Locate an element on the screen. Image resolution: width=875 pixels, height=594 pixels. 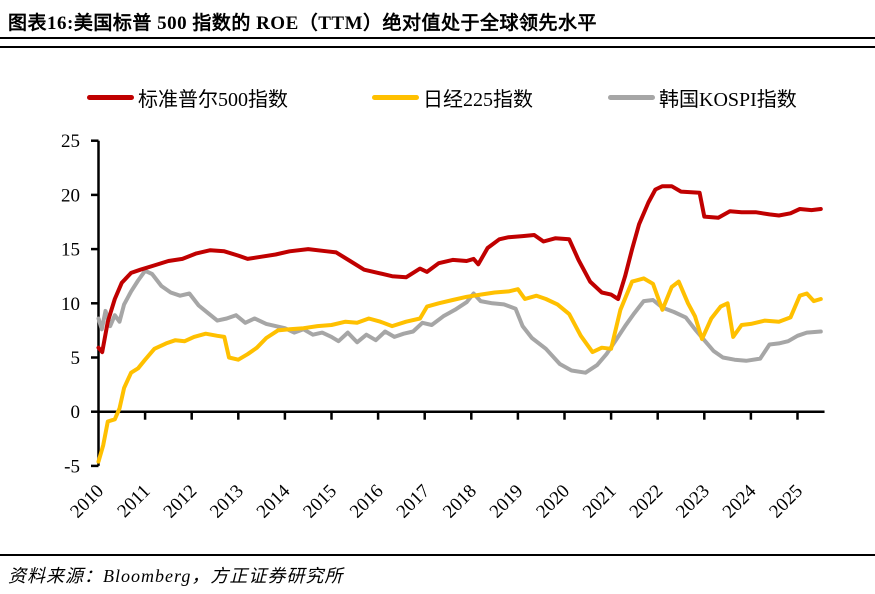
x-axis-label: 2013 is located at coordinates (227, 502).